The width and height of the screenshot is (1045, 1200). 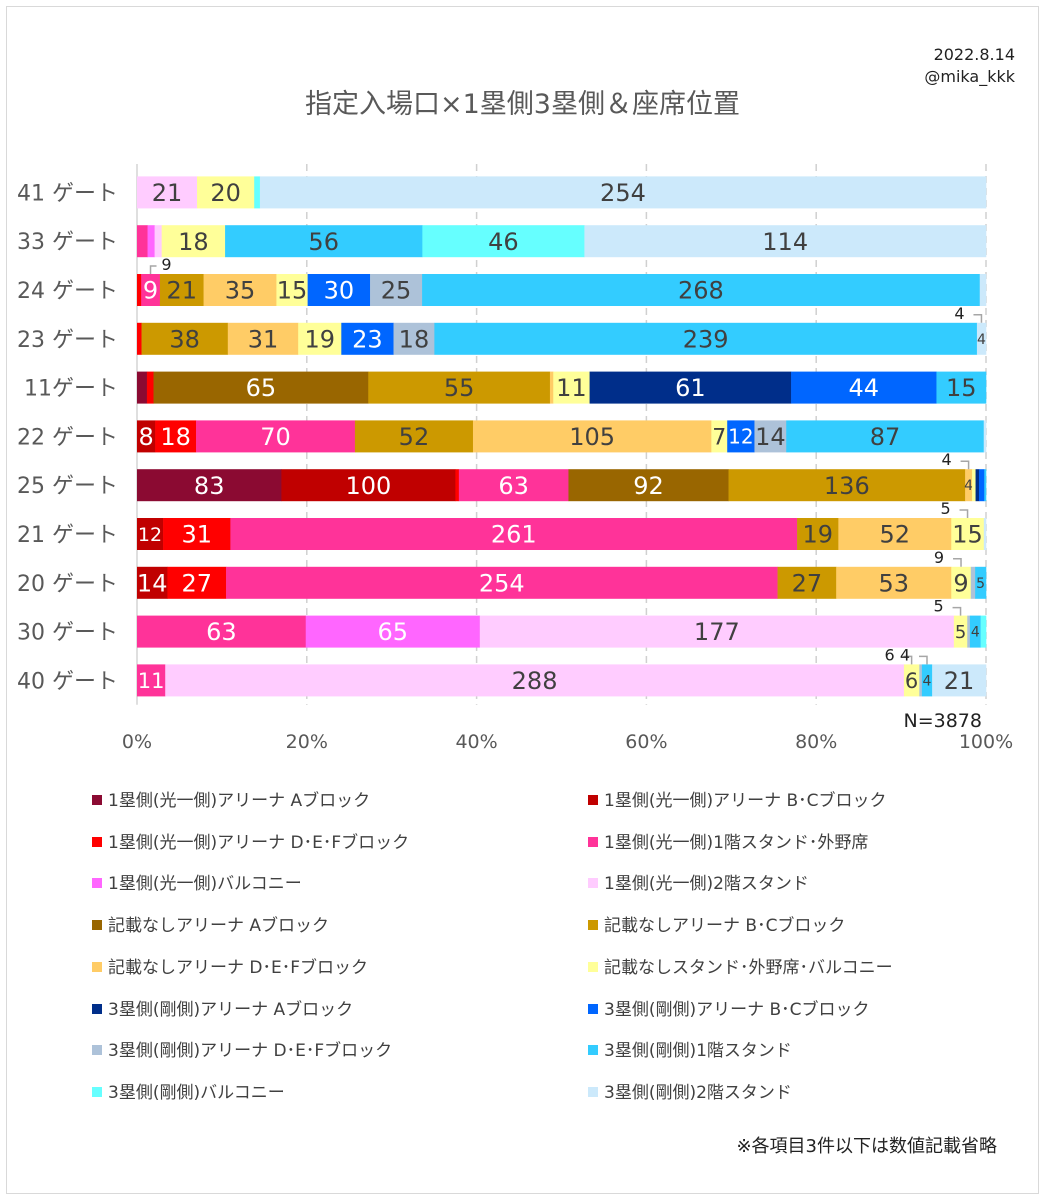 I want to click on date-stamp: 2022.8.14 @mika_kkk, so click(x=969, y=66).